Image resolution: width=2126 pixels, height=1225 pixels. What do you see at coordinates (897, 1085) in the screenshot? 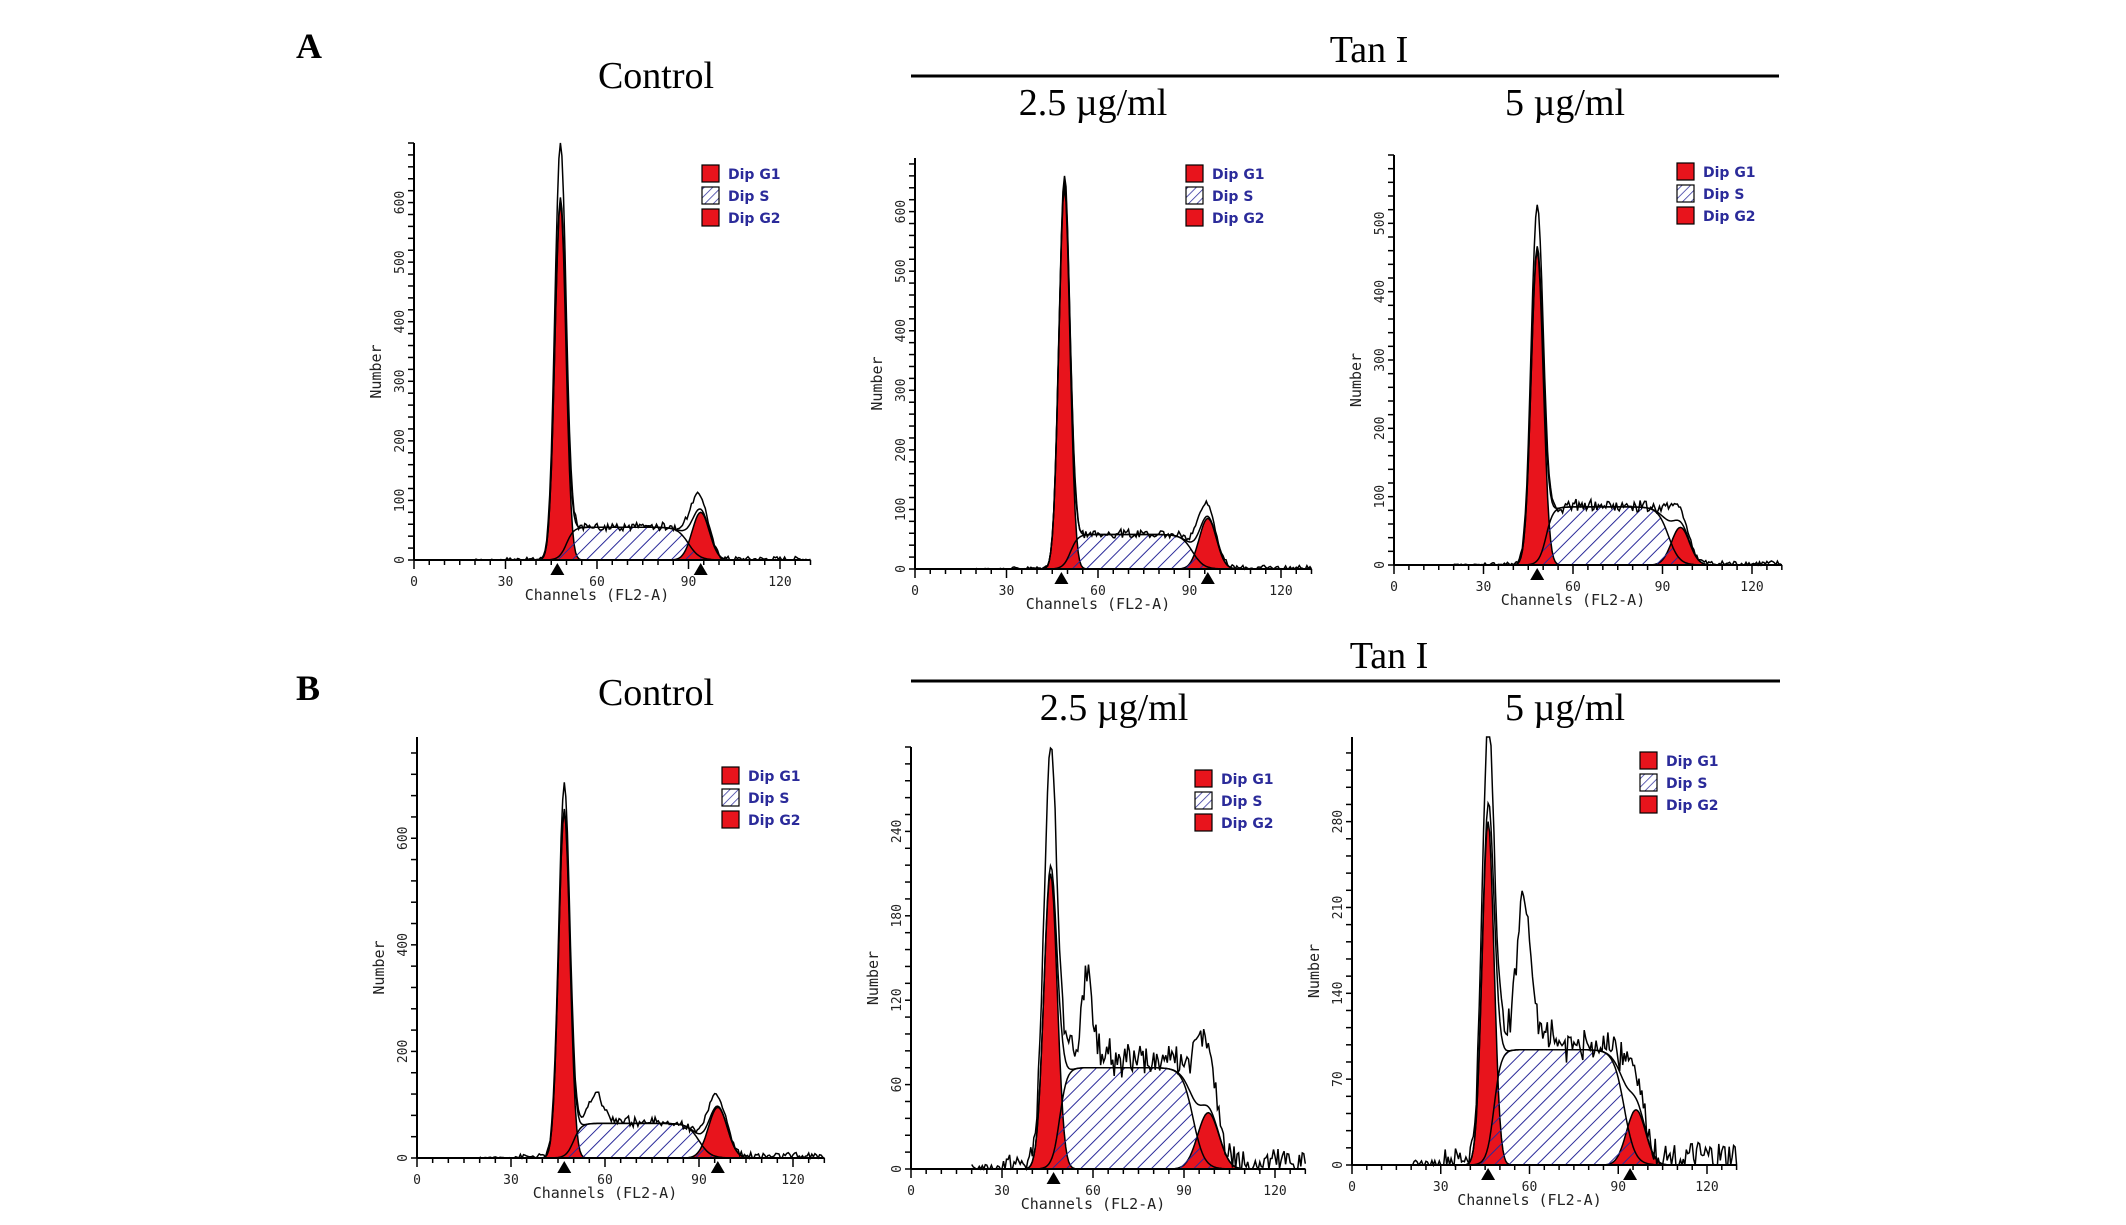
I see `y-tick-label: 60` at bounding box center [897, 1085].